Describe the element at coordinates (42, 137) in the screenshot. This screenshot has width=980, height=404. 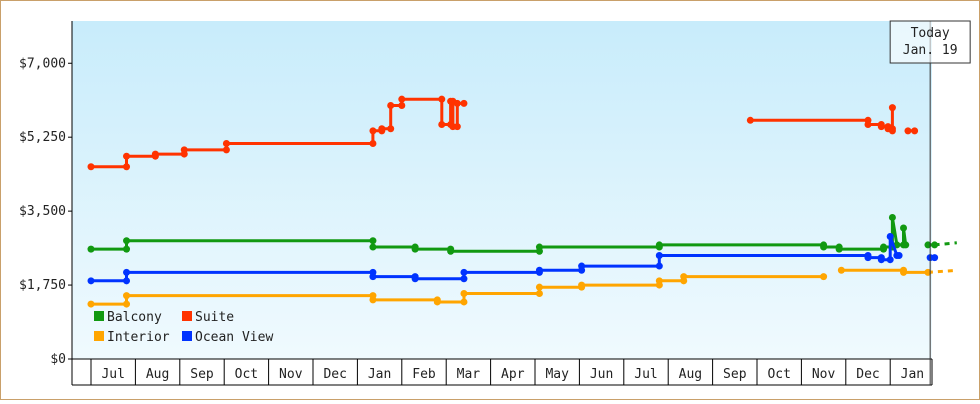
I see `y-tick-label: $5,250` at that location.